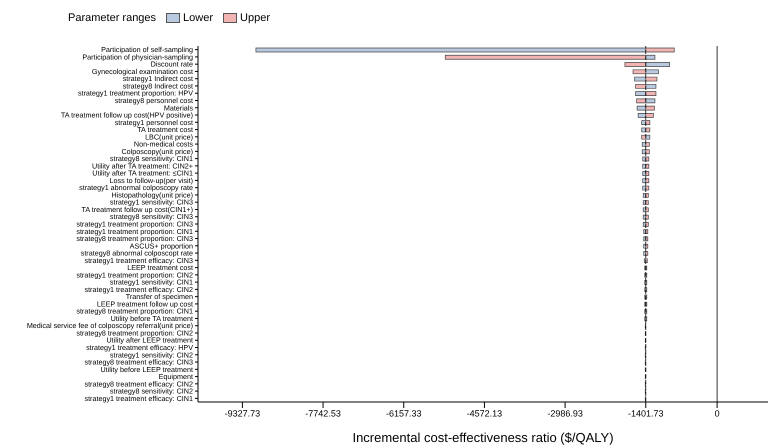 The height and width of the screenshot is (446, 778). Describe the element at coordinates (242, 413) in the screenshot. I see `x-tick-label: -9327.73` at that location.